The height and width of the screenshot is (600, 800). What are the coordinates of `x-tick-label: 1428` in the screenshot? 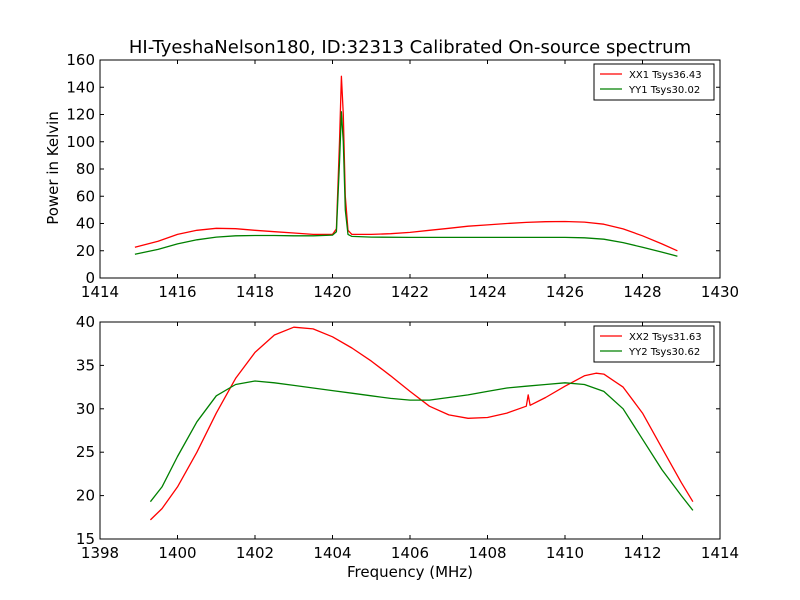 It's located at (642, 292).